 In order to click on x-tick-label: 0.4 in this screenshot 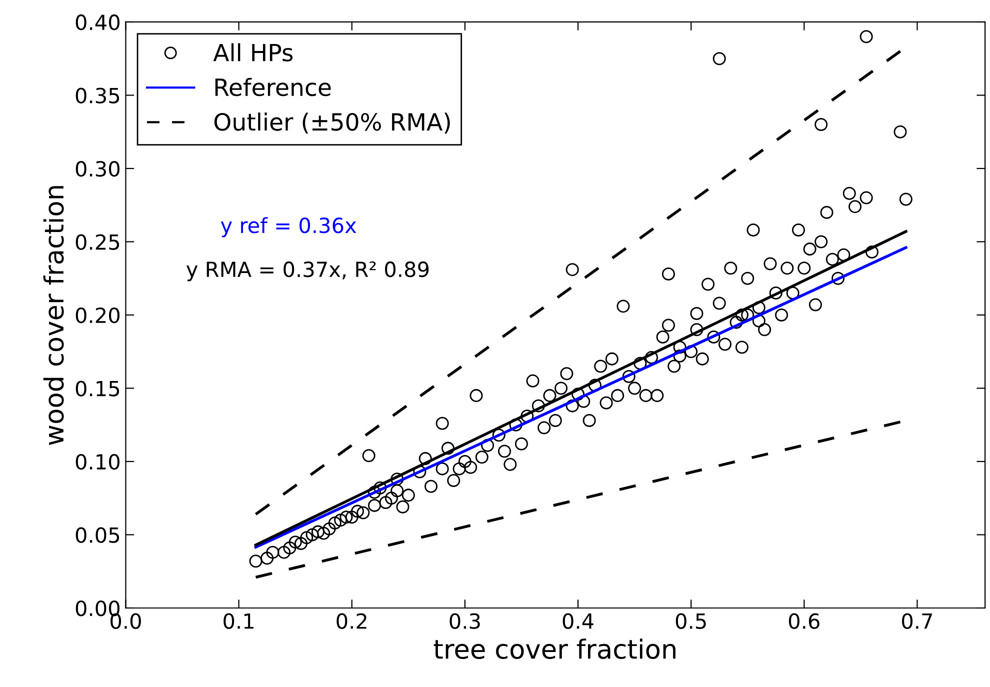, I will do `click(578, 621)`.